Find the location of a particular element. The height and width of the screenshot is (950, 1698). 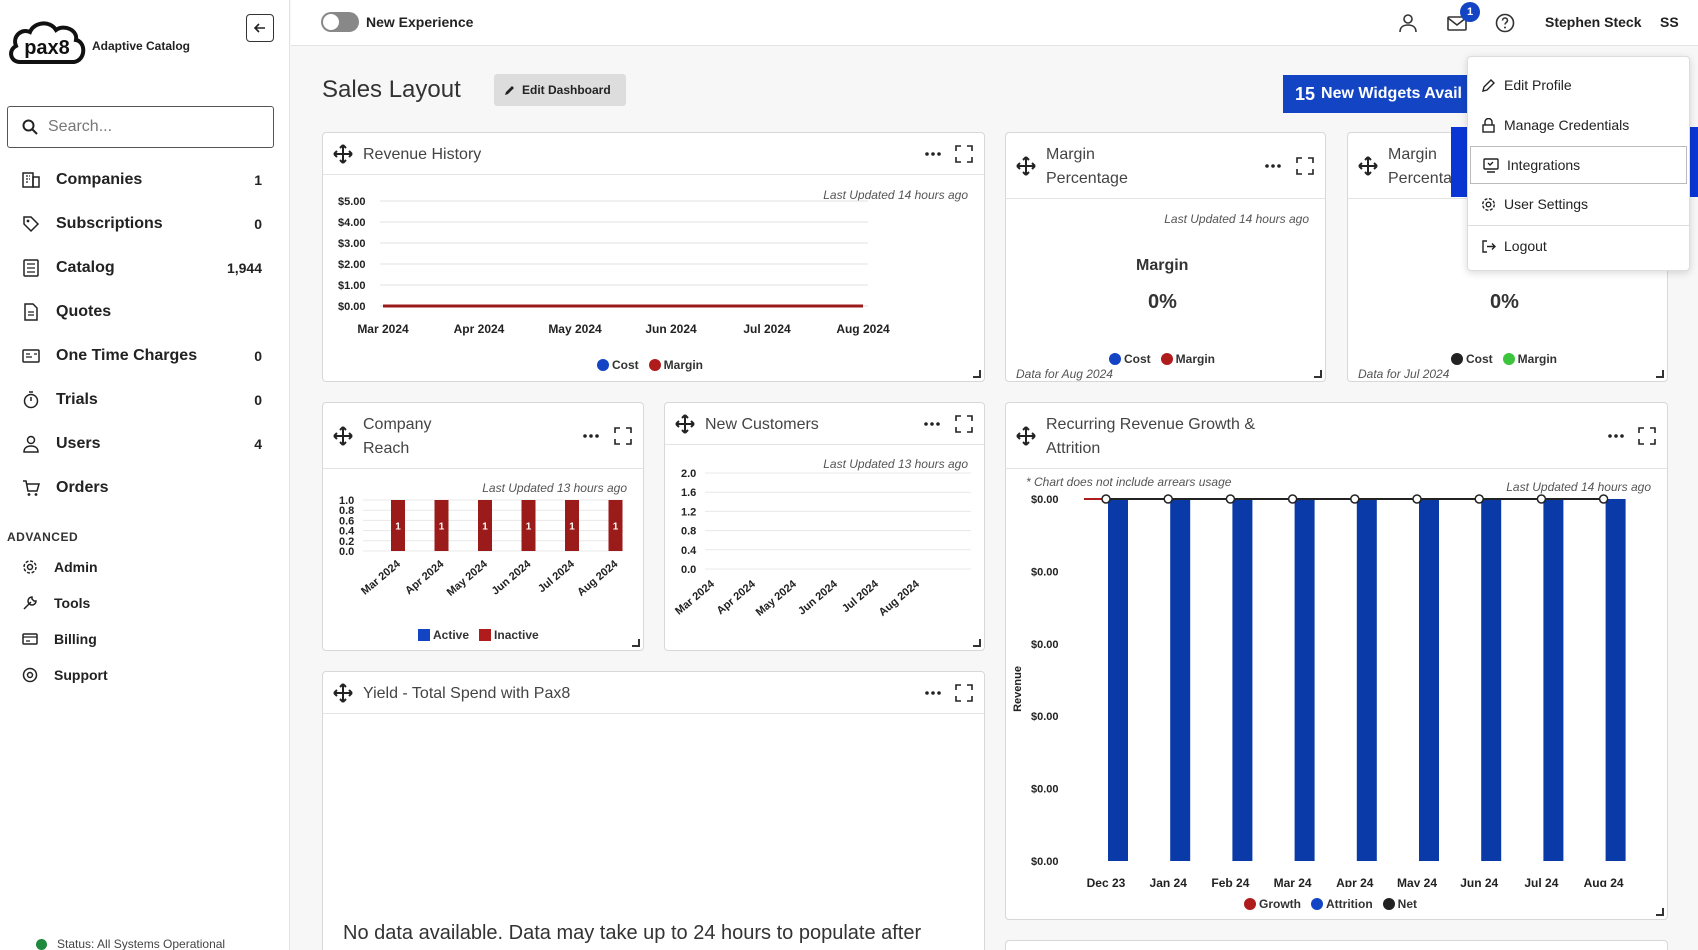

search-icon is located at coordinates (30, 127).